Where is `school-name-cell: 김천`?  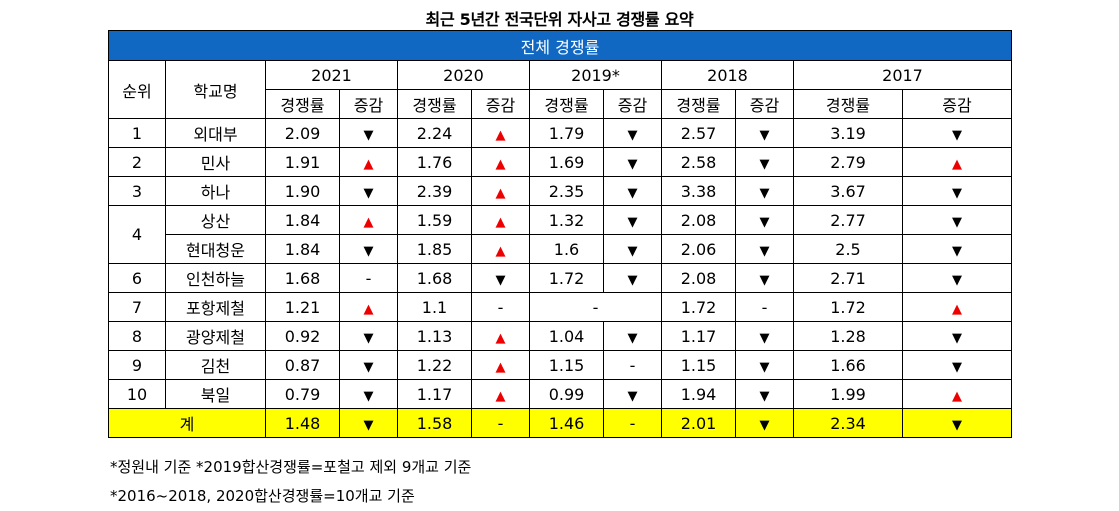
school-name-cell: 김천 is located at coordinates (215, 365).